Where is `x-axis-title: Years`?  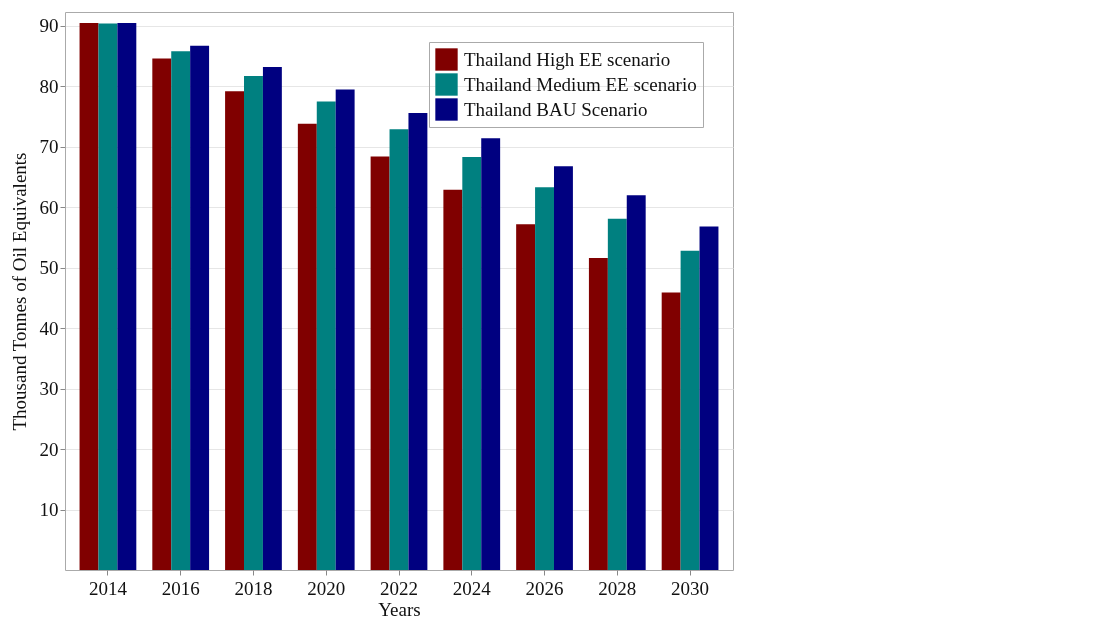 x-axis-title: Years is located at coordinates (399, 609).